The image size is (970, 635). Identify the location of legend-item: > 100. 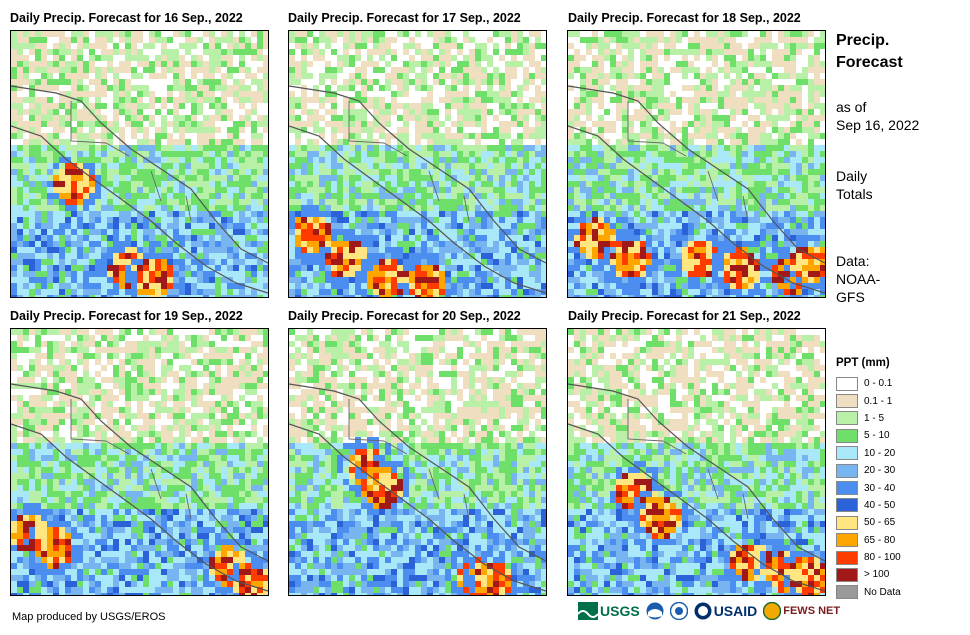
(868, 574).